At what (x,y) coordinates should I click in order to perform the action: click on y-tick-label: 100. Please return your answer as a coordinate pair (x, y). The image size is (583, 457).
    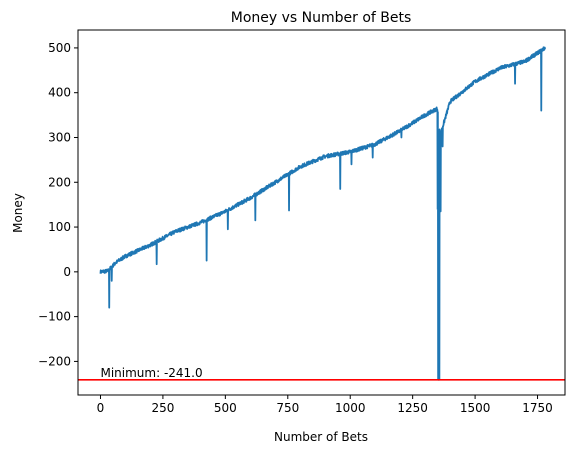
    Looking at the image, I should click on (59, 227).